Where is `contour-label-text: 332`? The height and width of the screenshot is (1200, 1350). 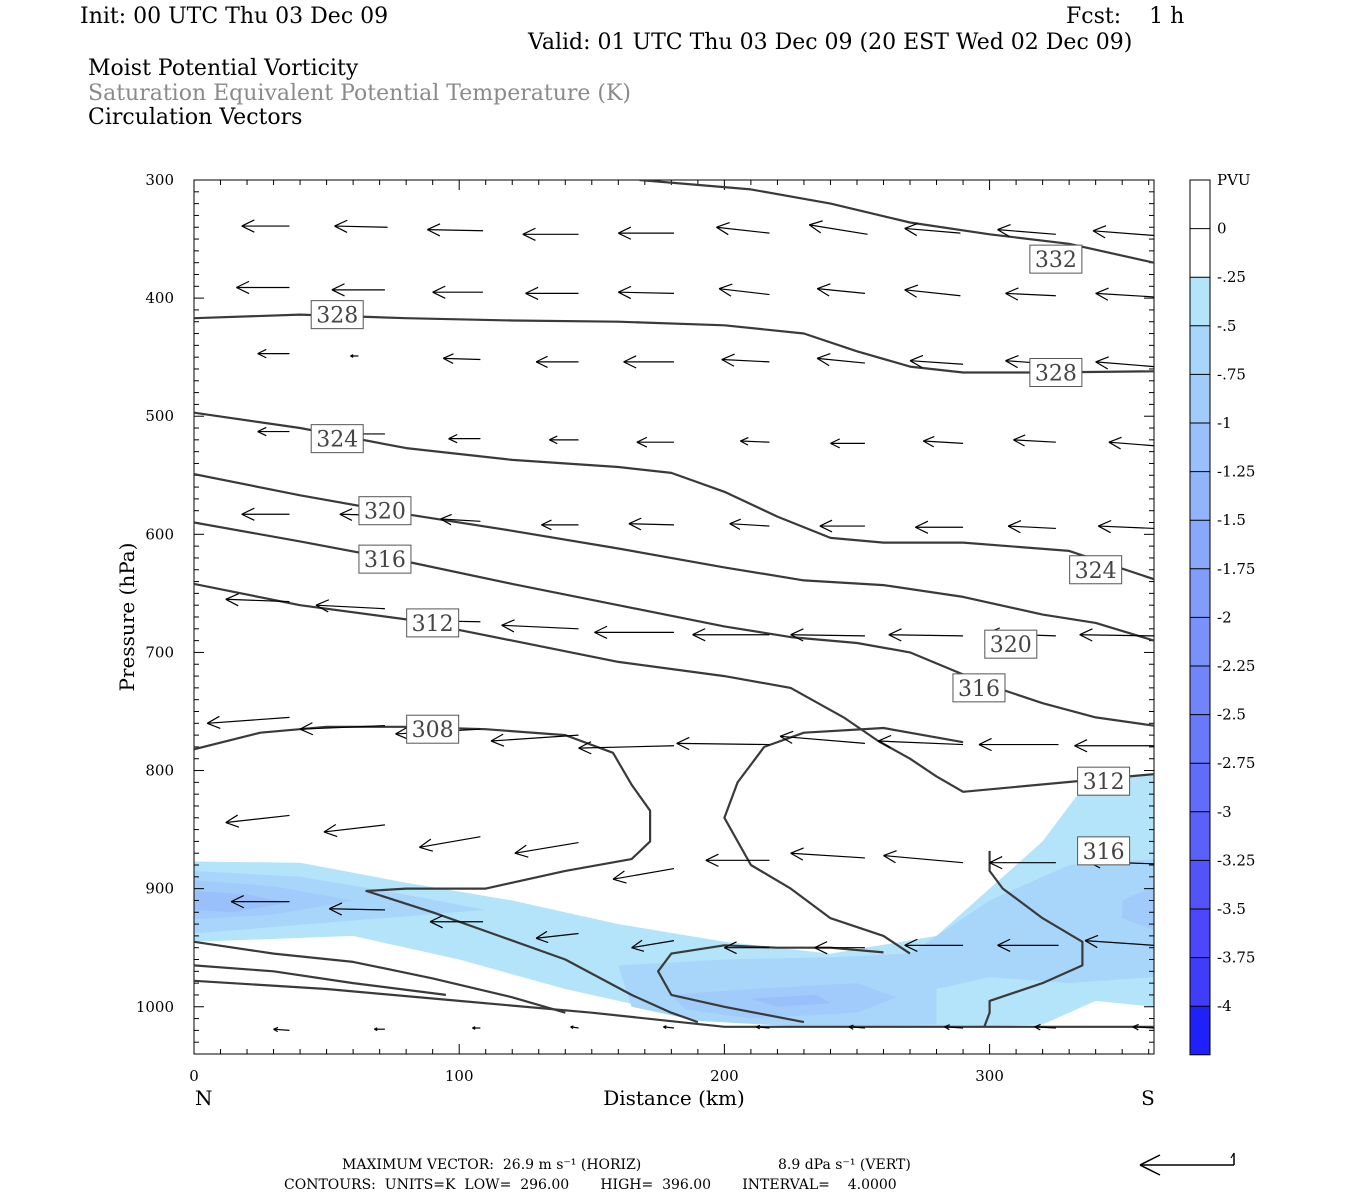 contour-label-text: 332 is located at coordinates (1056, 260).